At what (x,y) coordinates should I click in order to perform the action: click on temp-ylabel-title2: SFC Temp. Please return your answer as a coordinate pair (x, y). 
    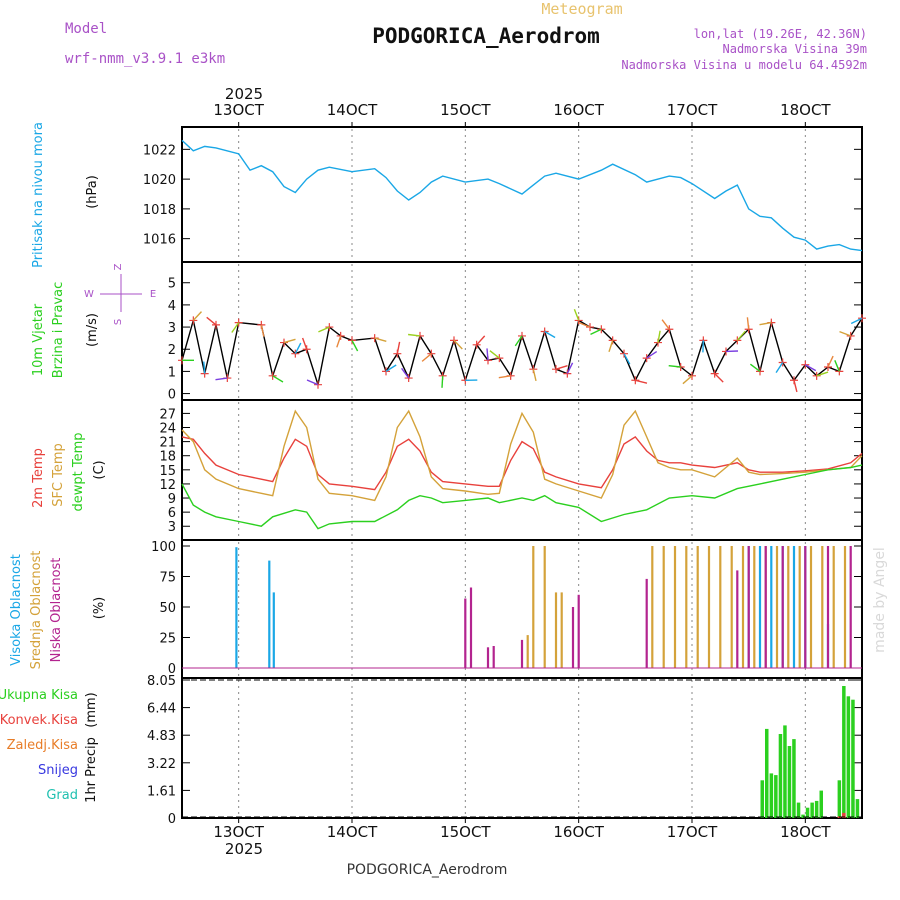
    Looking at the image, I should click on (58, 475).